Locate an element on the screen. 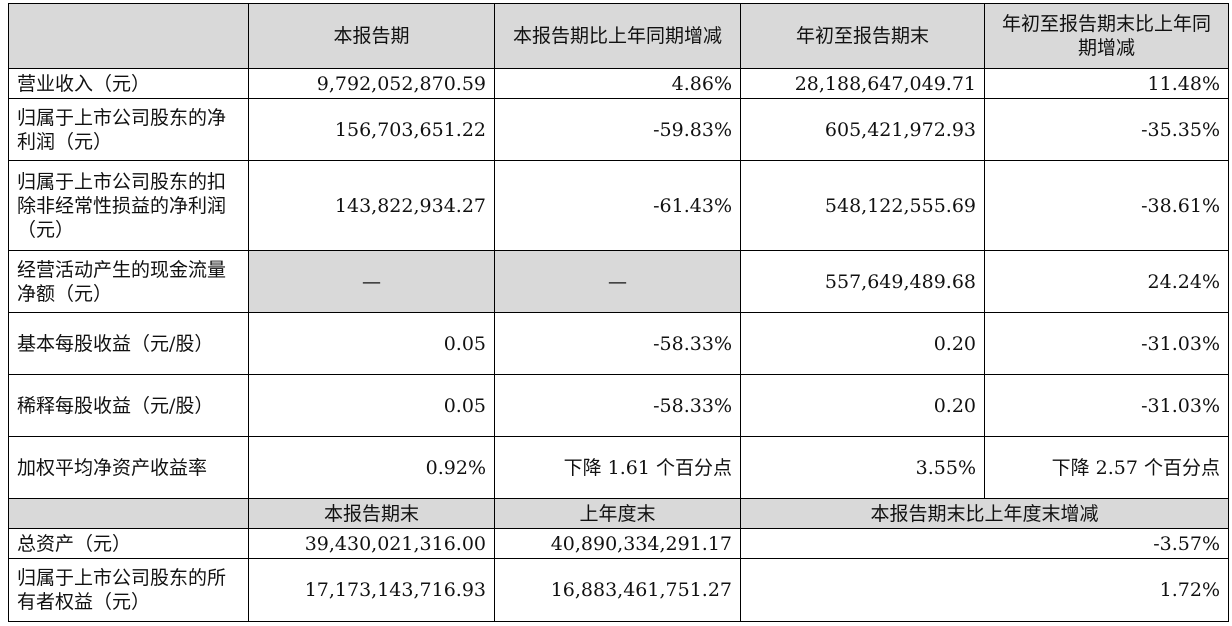  cell-value: 39,430,021,316.00 is located at coordinates (371, 543).